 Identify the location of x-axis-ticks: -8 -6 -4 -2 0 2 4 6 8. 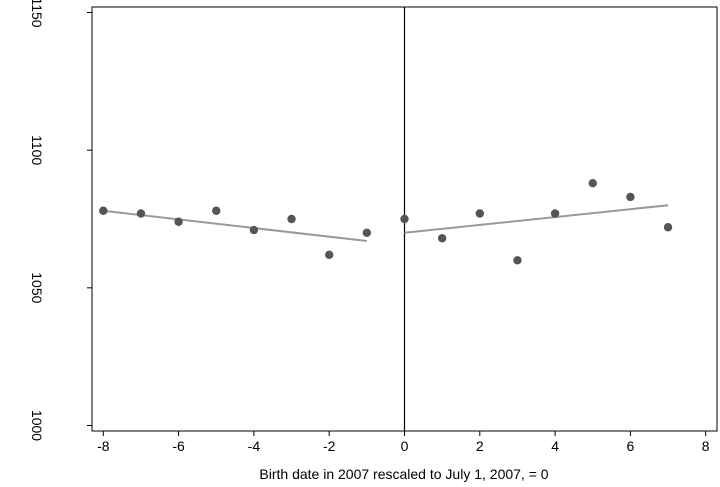
(403, 442).